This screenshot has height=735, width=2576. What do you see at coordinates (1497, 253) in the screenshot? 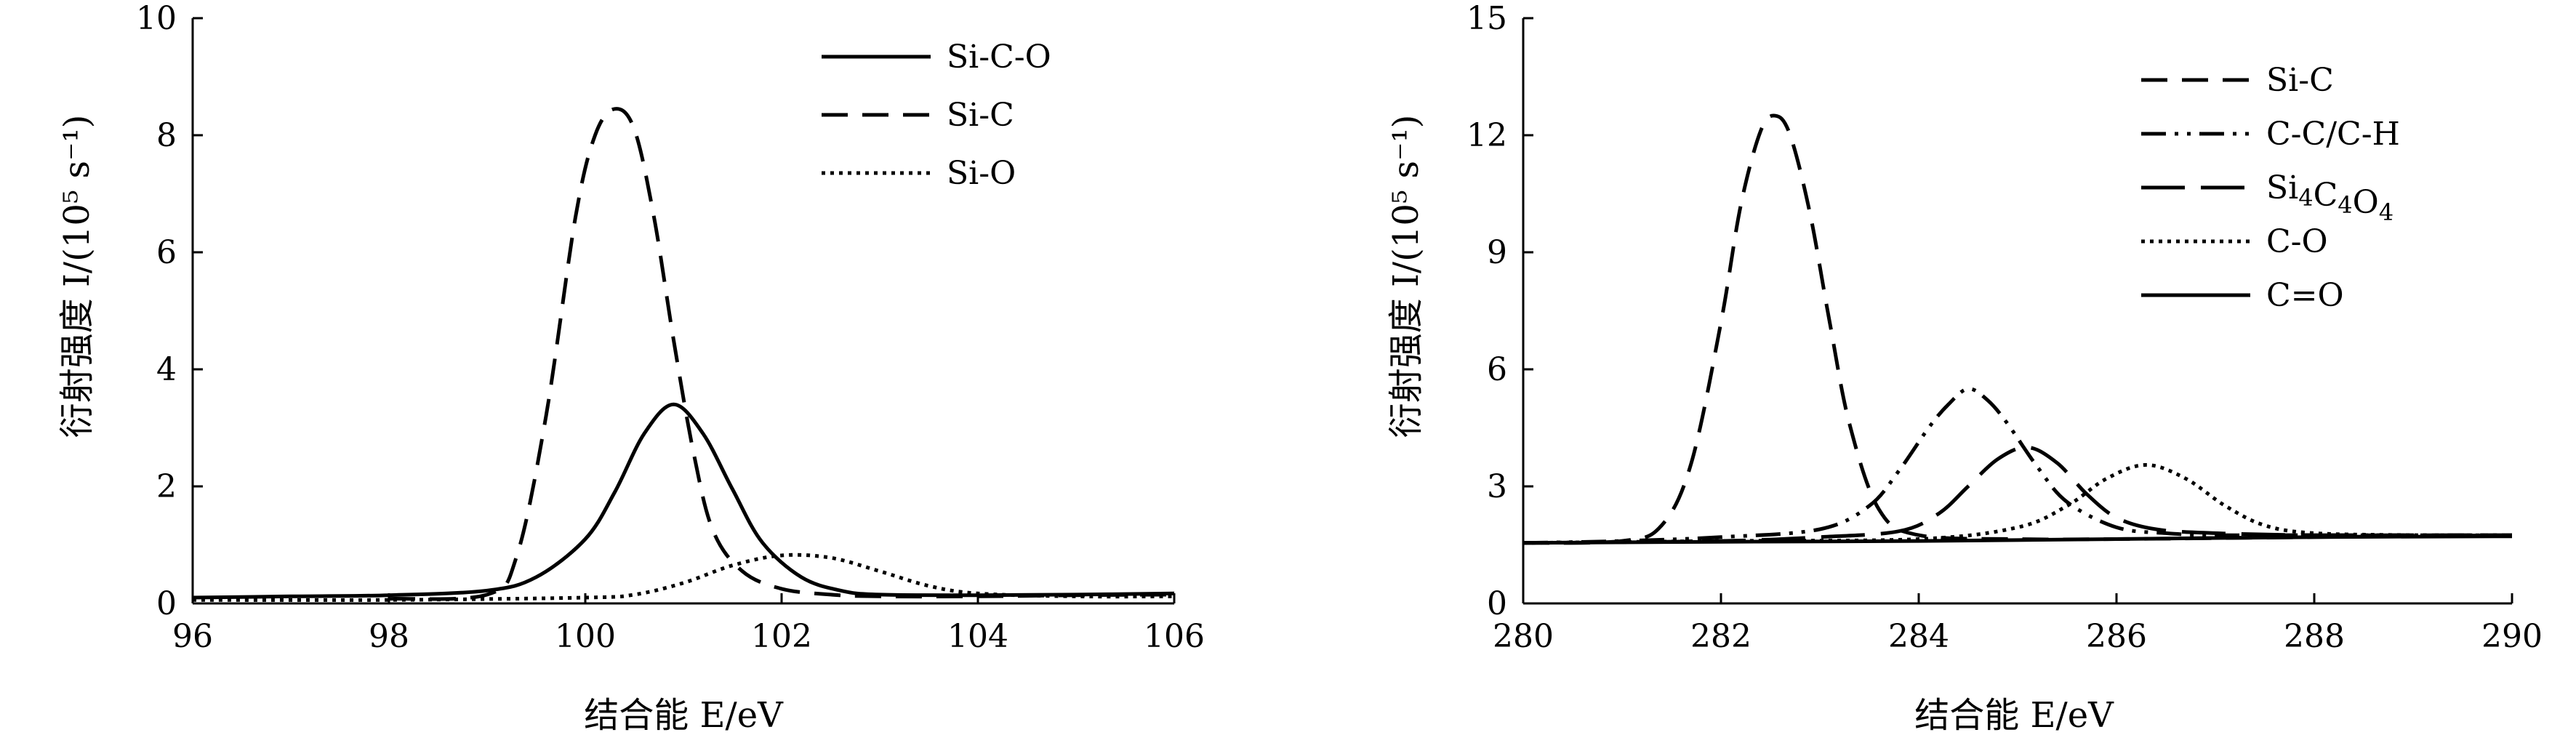
I see `y-tick-label: 9` at bounding box center [1497, 253].